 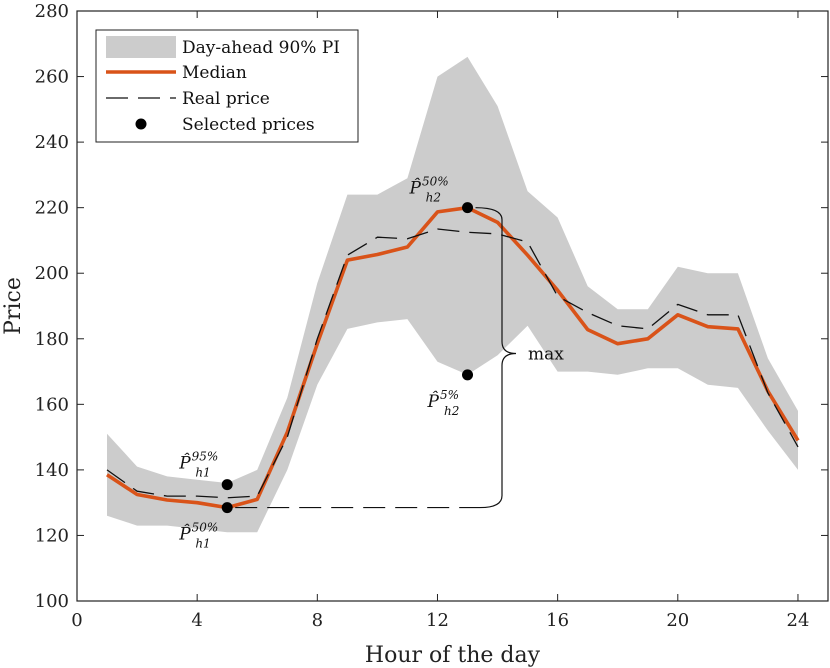 What do you see at coordinates (52, 142) in the screenshot?
I see `y-tick-label: 240` at bounding box center [52, 142].